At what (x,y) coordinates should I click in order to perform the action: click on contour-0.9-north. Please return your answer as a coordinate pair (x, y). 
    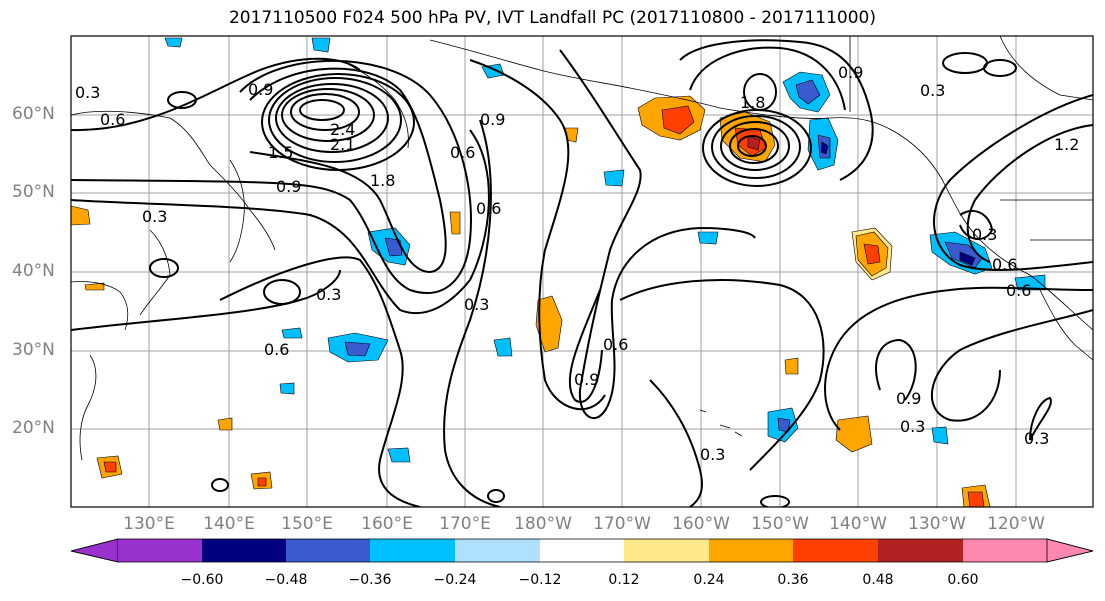
    Looking at the image, I should click on (216, 94).